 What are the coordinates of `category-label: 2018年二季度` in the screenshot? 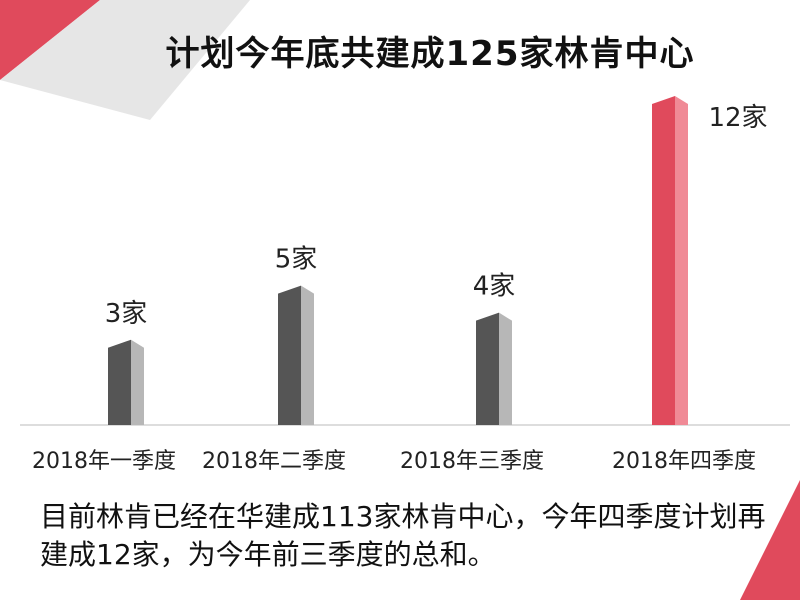 It's located at (274, 461).